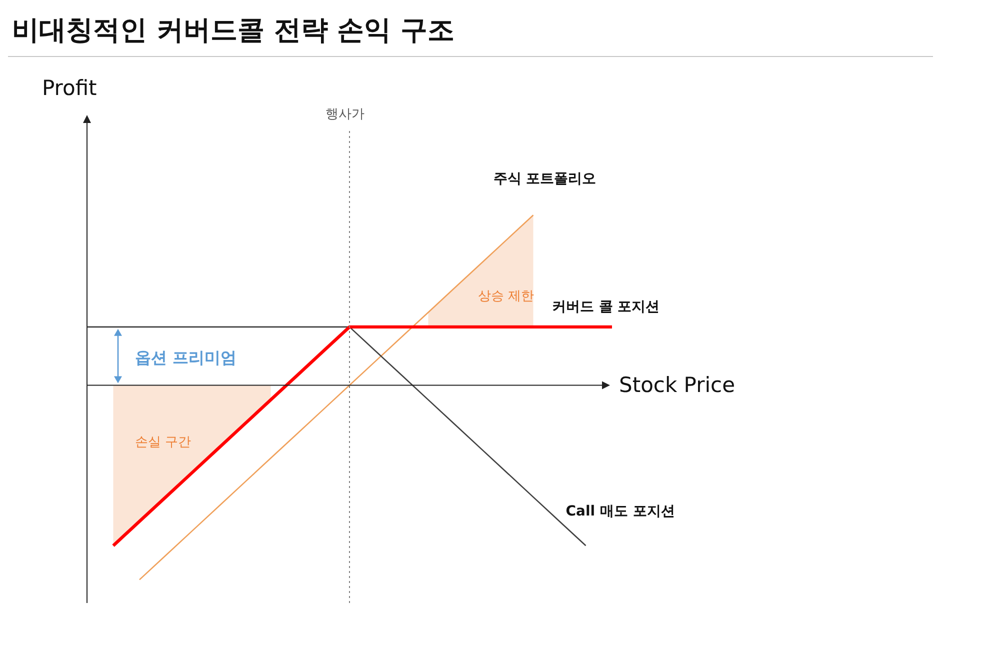  What do you see at coordinates (345, 114) in the screenshot?
I see `text: 행사가` at bounding box center [345, 114].